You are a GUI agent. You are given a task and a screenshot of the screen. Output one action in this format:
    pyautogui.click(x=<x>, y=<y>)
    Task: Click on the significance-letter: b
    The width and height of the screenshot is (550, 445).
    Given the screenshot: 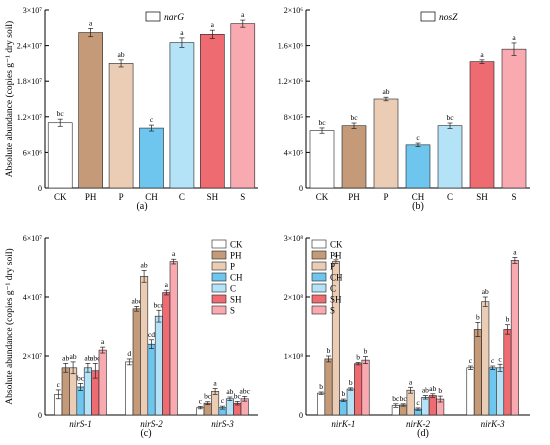 What is the action you would take?
    pyautogui.click(x=440, y=390)
    